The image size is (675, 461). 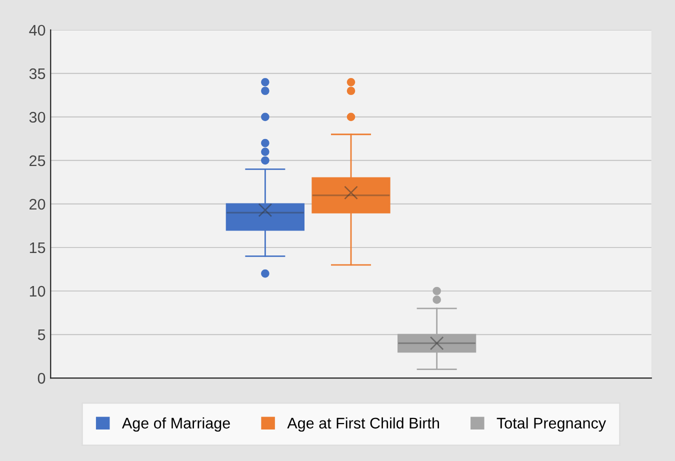 I want to click on y-tick-label: 40, so click(x=37, y=30).